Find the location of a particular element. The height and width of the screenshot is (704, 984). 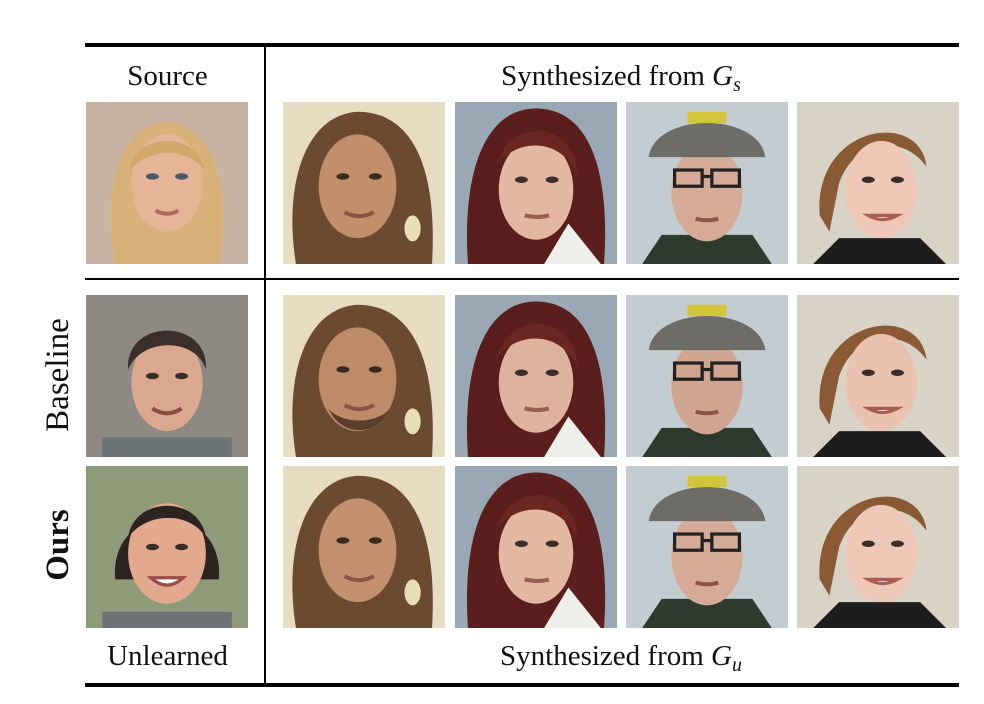

gs-face-1-image is located at coordinates (364, 183).